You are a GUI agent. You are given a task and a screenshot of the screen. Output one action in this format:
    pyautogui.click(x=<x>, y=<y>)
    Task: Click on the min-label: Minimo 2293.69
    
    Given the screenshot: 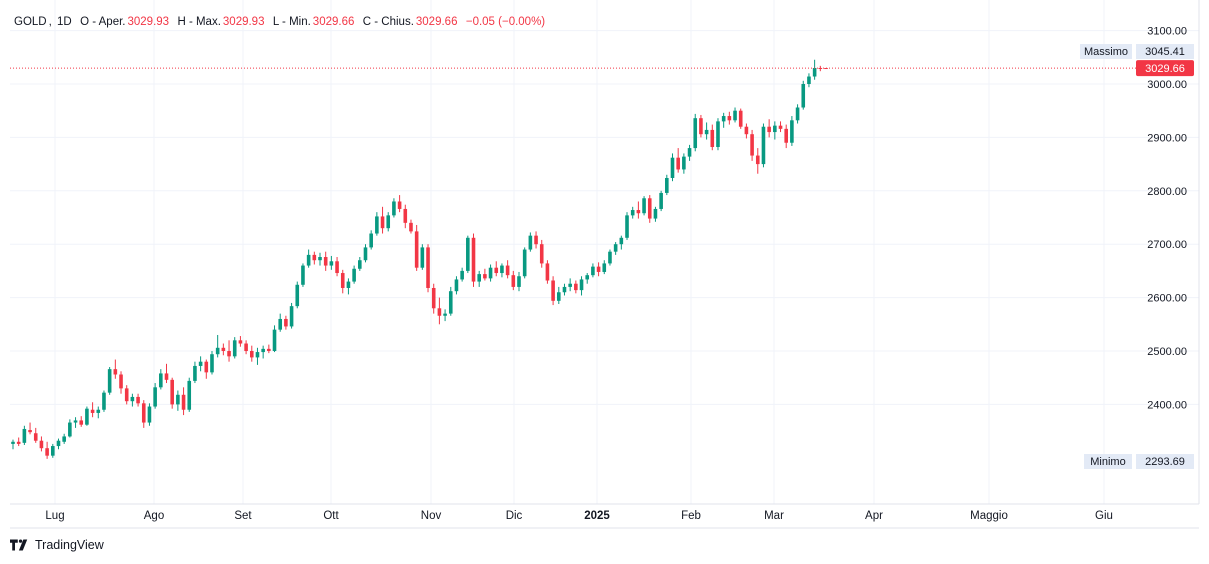 What is the action you would take?
    pyautogui.click(x=1139, y=461)
    